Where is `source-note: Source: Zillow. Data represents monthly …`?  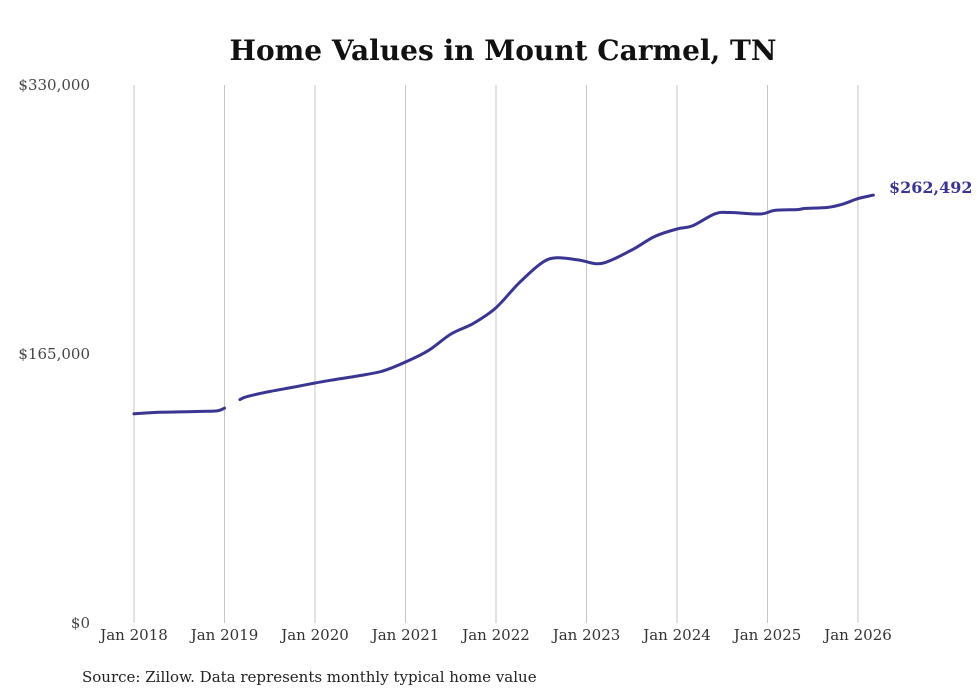
source-note: Source: Zillow. Data represents monthly … is located at coordinates (309, 677).